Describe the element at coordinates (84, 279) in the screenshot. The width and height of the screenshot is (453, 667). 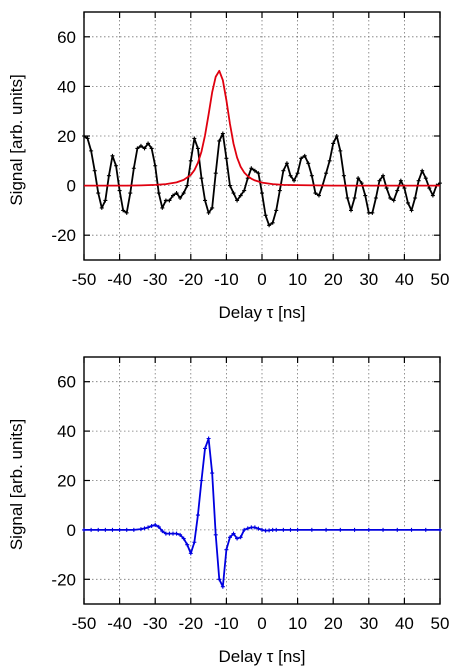
I see `x-tick-label: -50` at that location.